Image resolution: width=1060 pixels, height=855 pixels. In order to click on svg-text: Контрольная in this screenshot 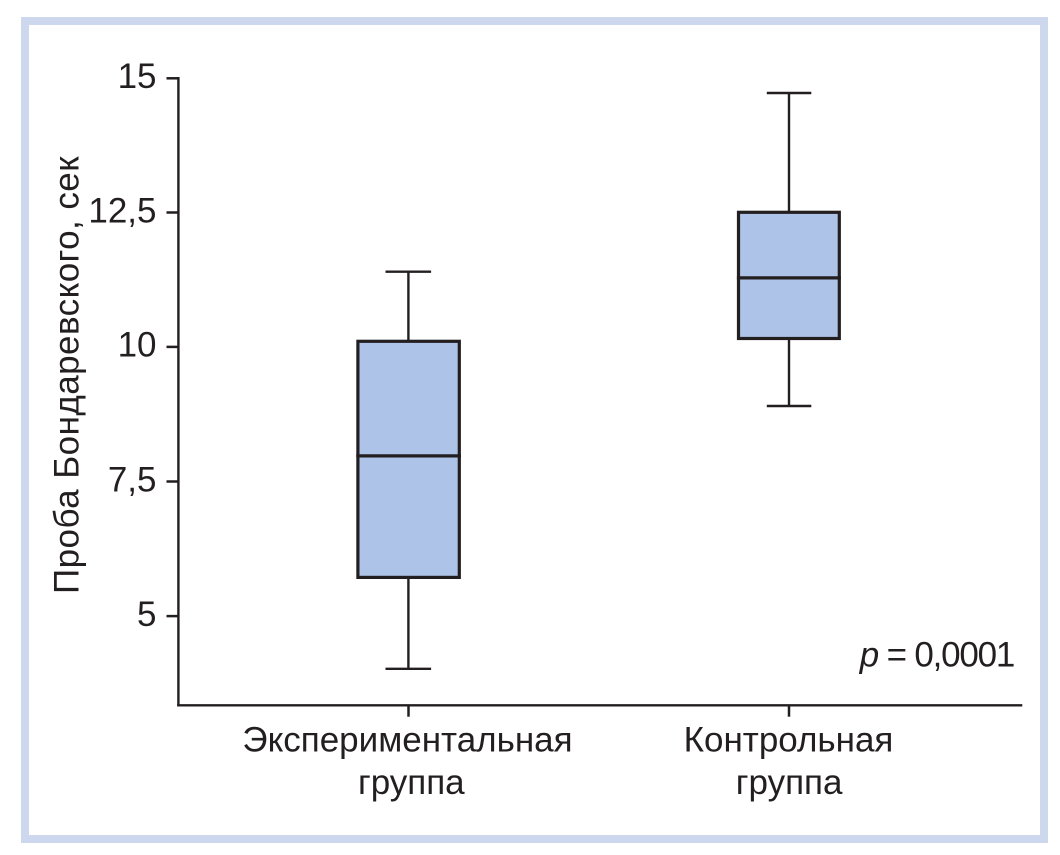, I will do `click(789, 740)`.